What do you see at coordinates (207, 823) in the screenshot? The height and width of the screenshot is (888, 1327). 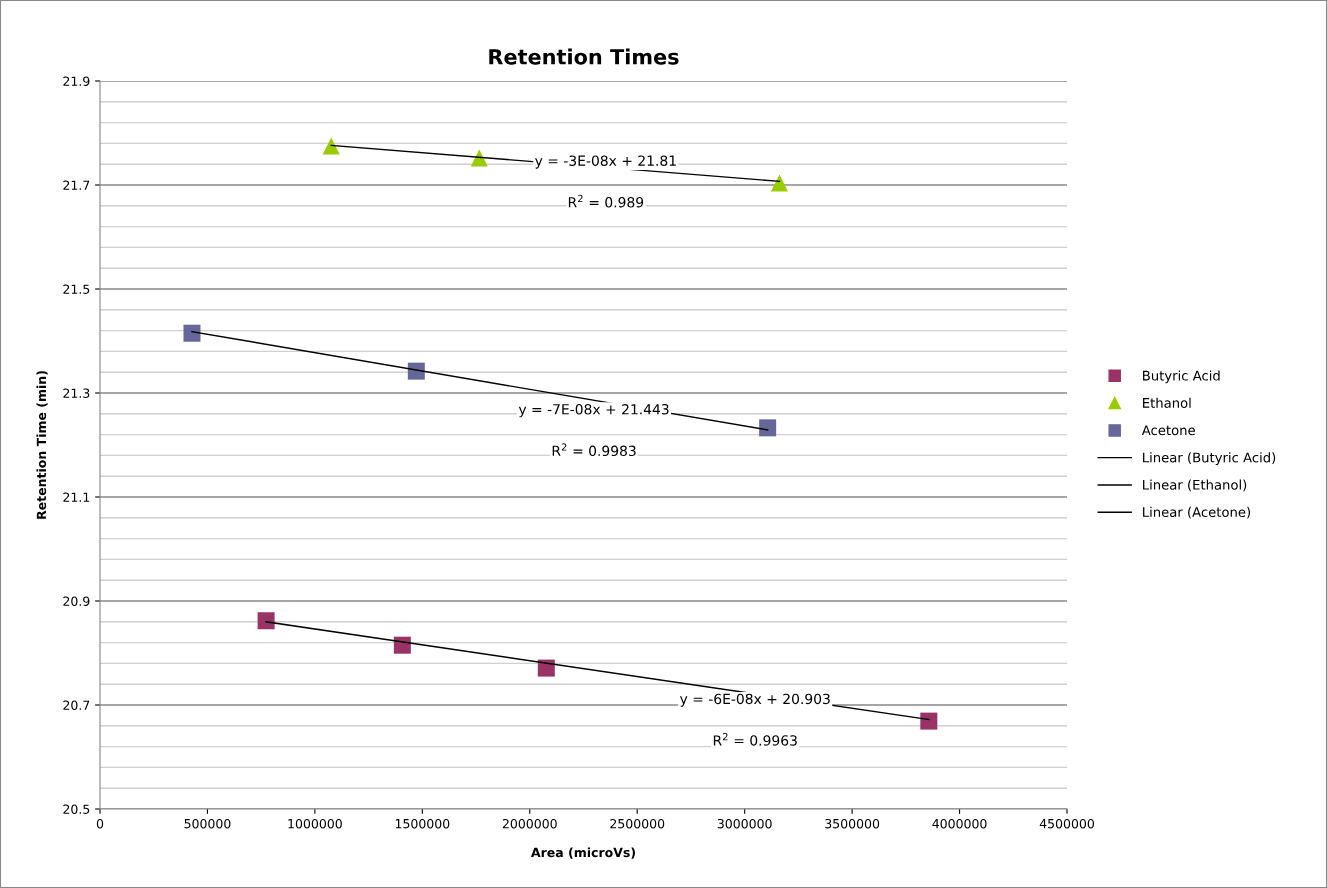 I see `x-tick-label: 500000` at bounding box center [207, 823].